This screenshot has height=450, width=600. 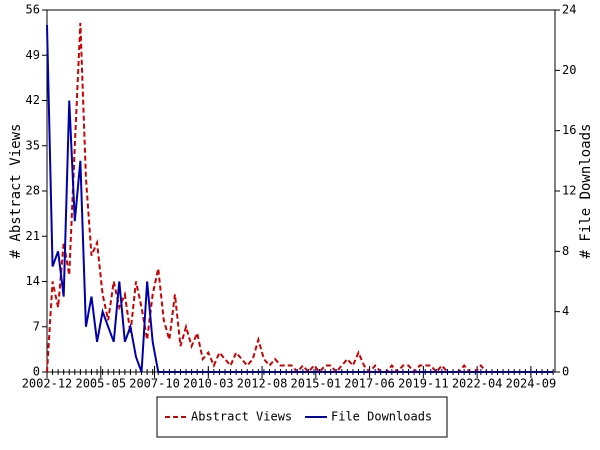 What do you see at coordinates (569, 10) in the screenshot?
I see `y2-tick-label: 24` at bounding box center [569, 10].